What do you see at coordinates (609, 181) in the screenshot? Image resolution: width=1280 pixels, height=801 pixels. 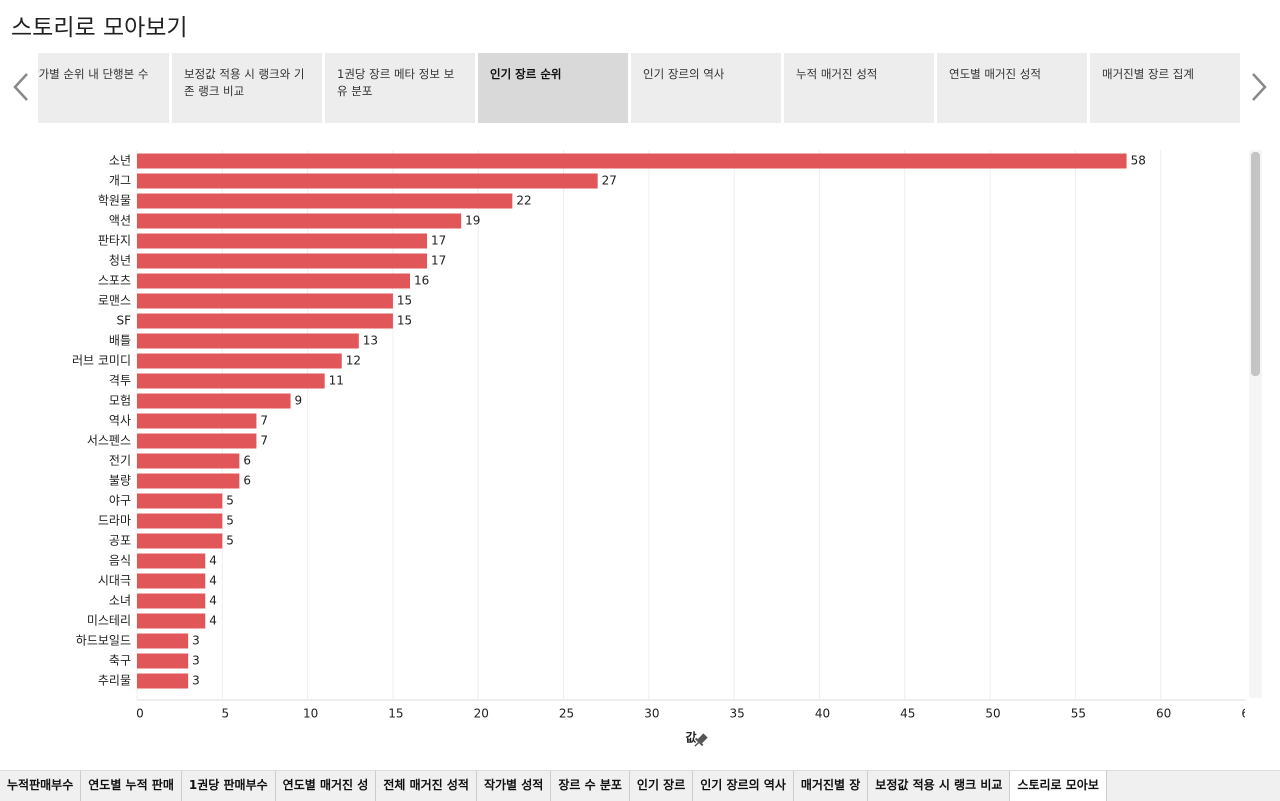 I see `data-label: 27` at bounding box center [609, 181].